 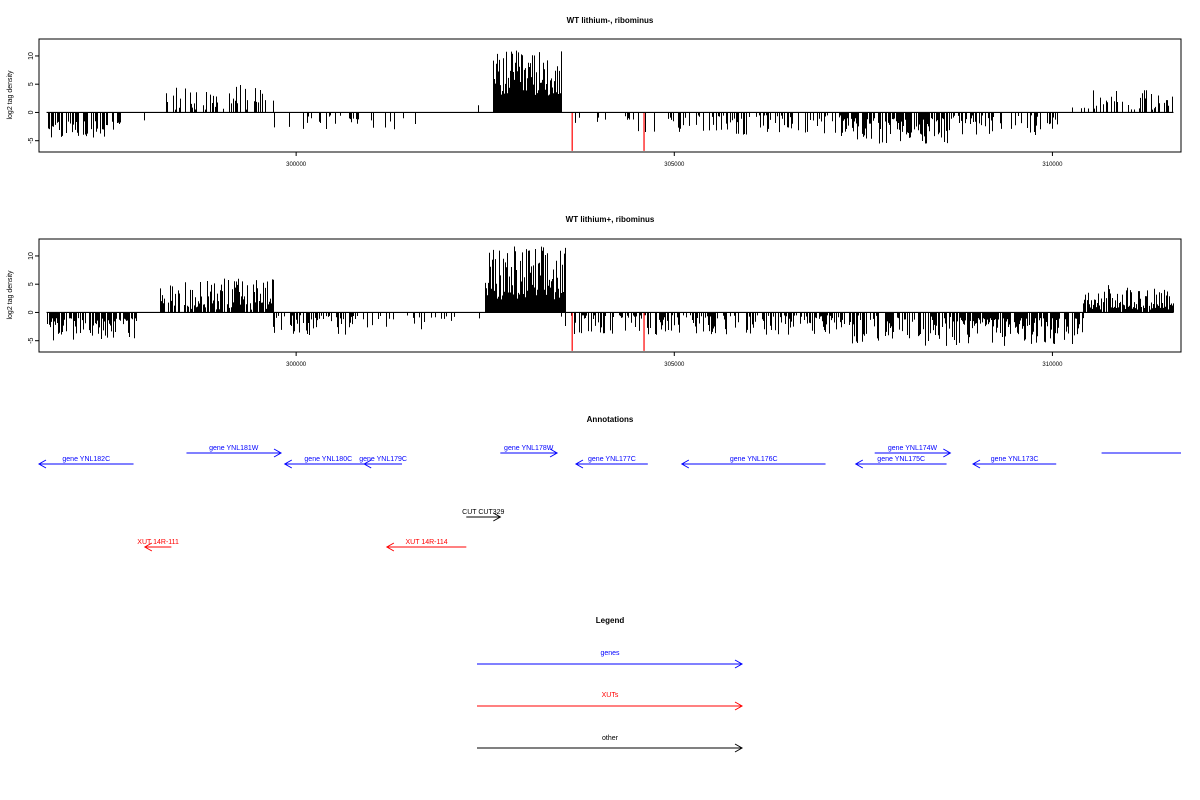 What do you see at coordinates (610, 653) in the screenshot?
I see `legend-label: genes` at bounding box center [610, 653].